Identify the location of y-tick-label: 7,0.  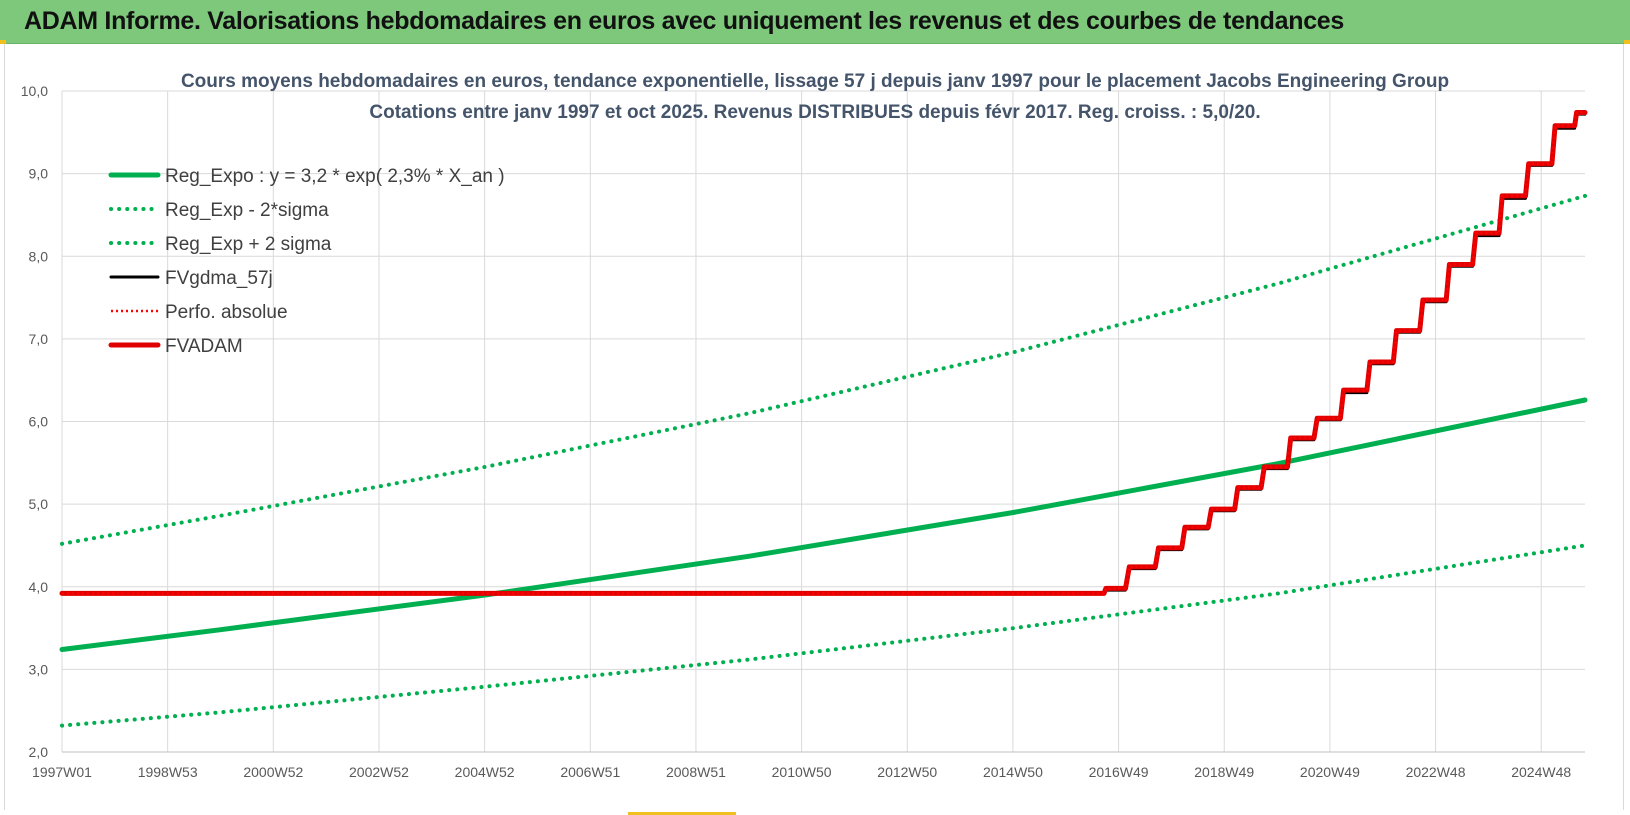
(39, 339).